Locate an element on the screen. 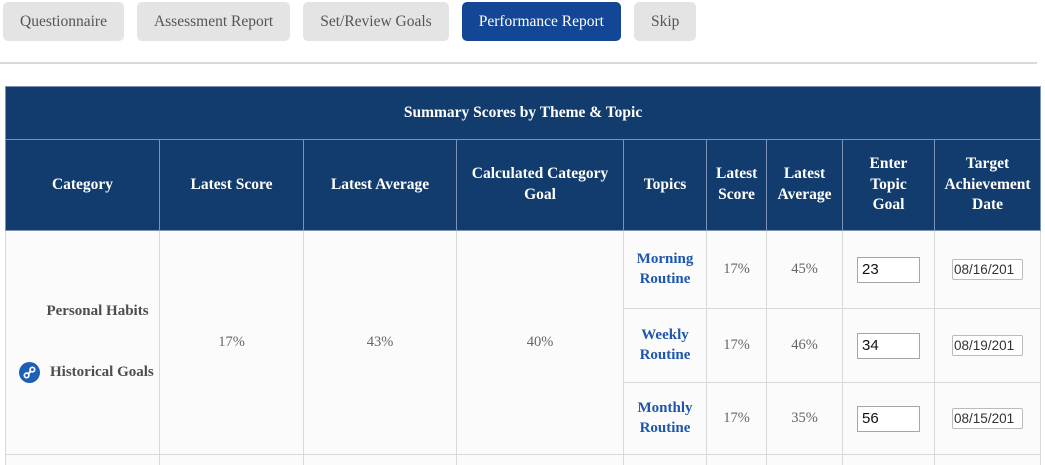 This screenshot has width=1045, height=465. tab-assessment-report: Assessment Report is located at coordinates (213, 21).